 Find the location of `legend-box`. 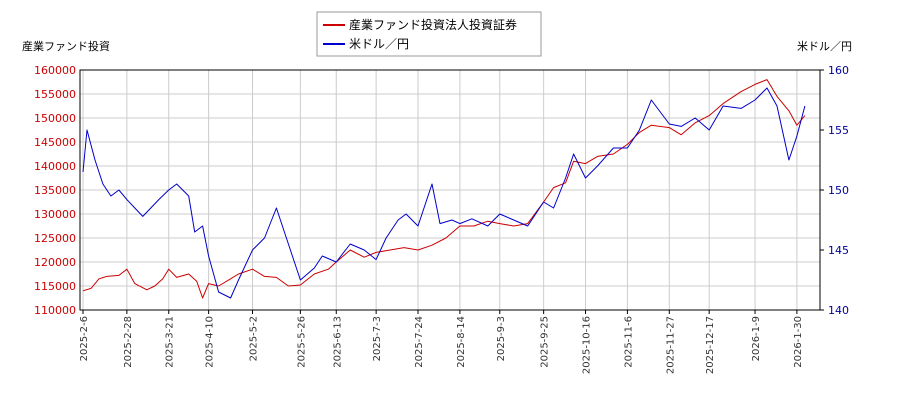

legend-box is located at coordinates (429, 34).